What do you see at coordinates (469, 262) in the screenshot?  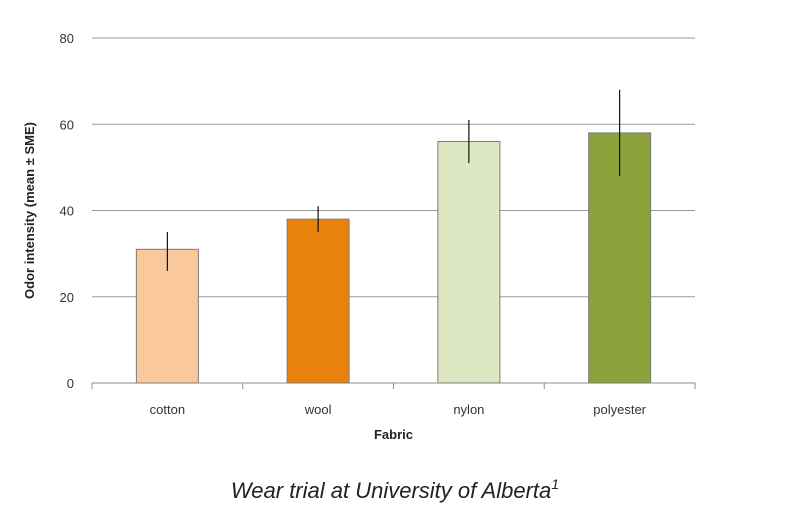 I see `bar-nylon` at bounding box center [469, 262].